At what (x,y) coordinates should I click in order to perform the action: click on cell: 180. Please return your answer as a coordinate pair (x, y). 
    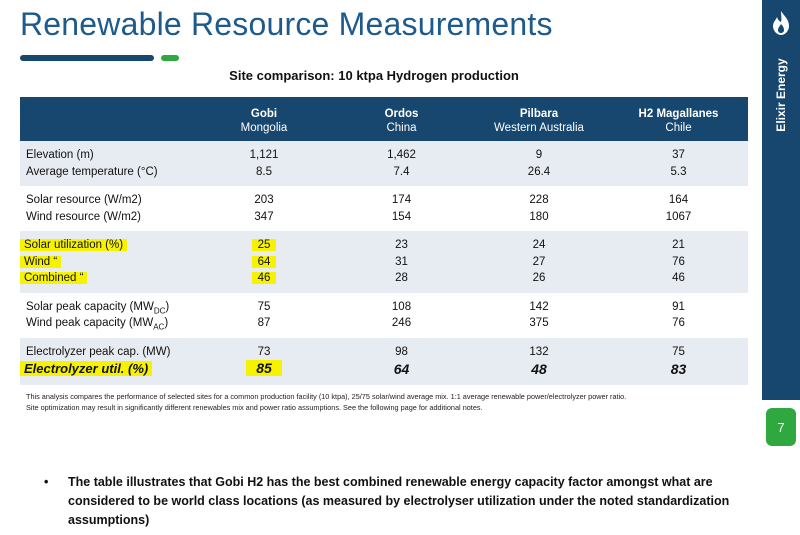
    Looking at the image, I should click on (539, 216).